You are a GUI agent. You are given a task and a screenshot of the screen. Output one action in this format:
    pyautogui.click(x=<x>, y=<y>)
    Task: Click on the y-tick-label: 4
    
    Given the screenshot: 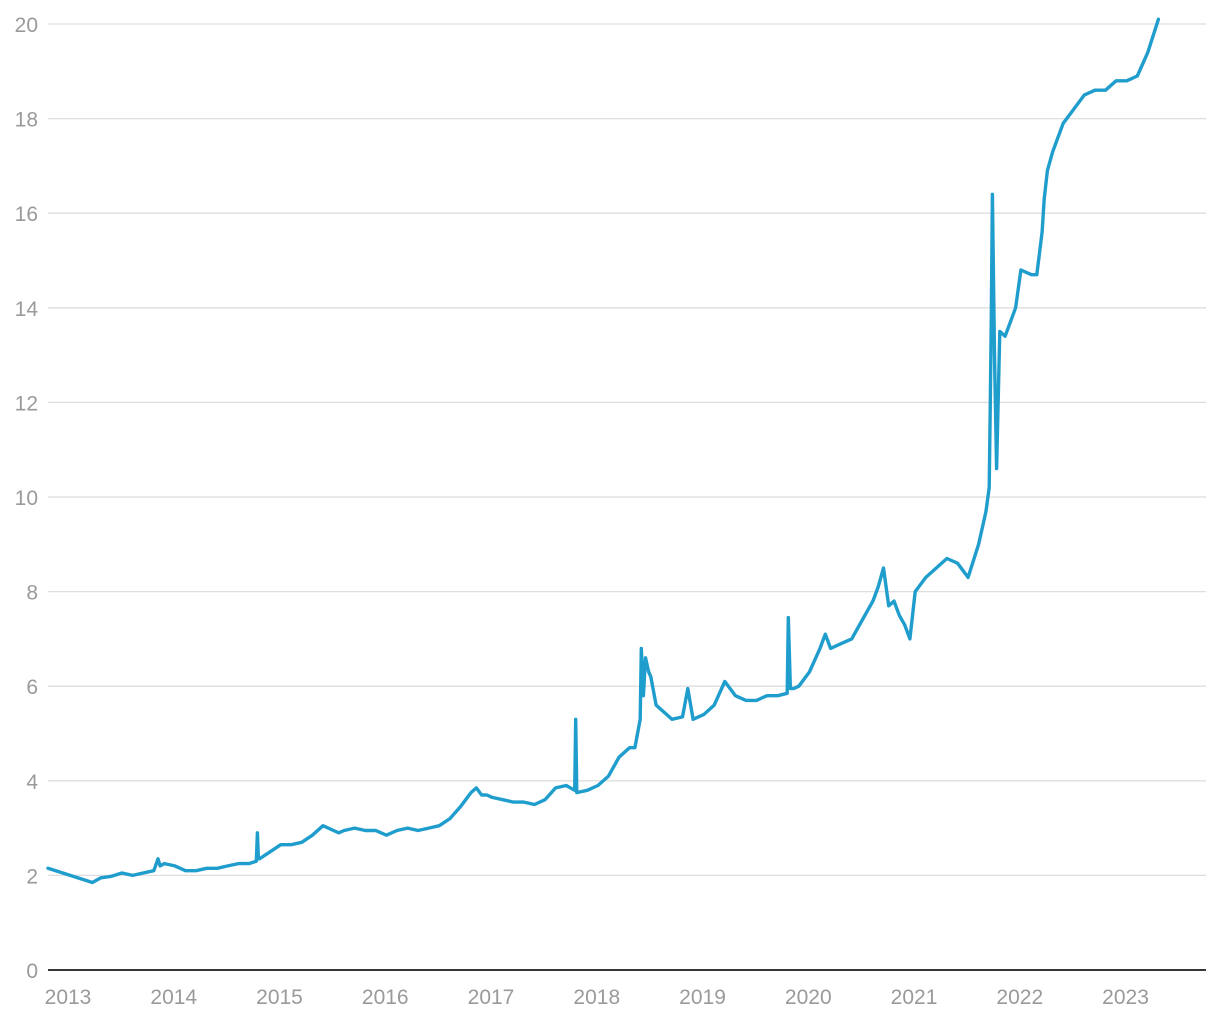 What is the action you would take?
    pyautogui.click(x=32, y=782)
    